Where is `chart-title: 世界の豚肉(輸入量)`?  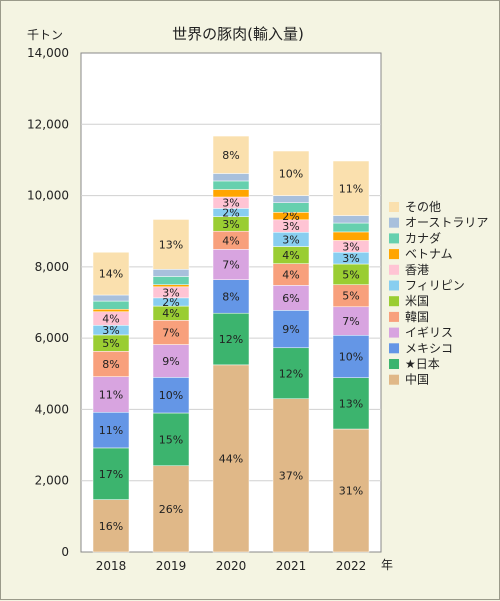
chart-title: 世界の豚肉(輸入量) is located at coordinates (238, 34).